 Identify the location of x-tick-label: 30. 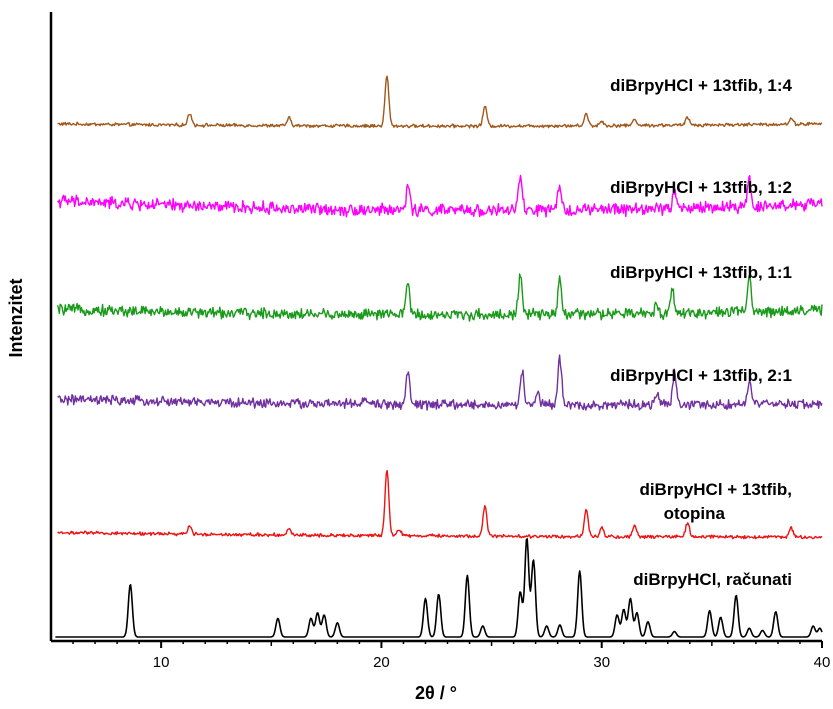
(601, 662).